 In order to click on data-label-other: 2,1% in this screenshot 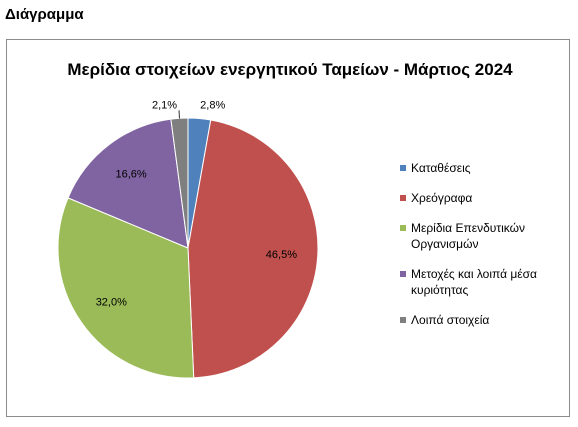, I will do `click(164, 105)`.